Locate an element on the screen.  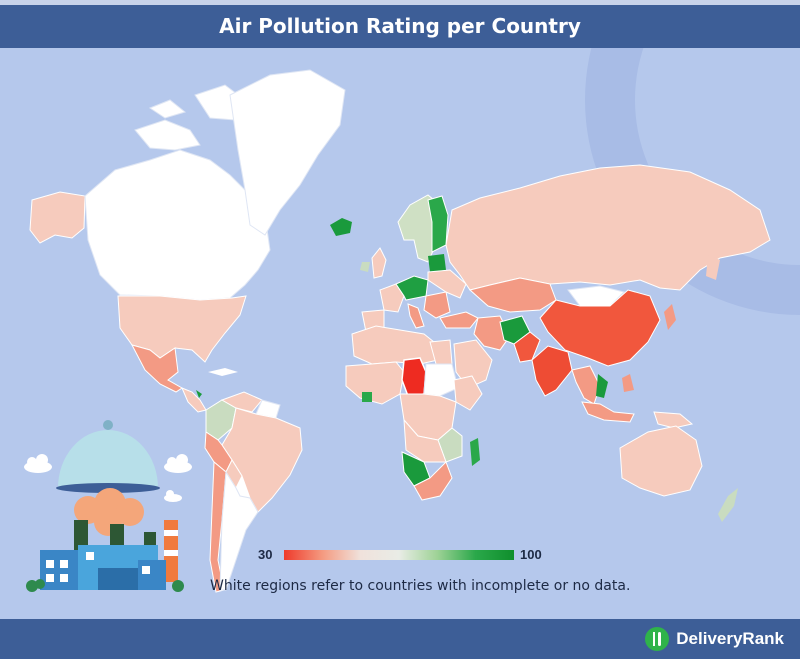
brand-name: DeliveryRank is located at coordinates (730, 638).